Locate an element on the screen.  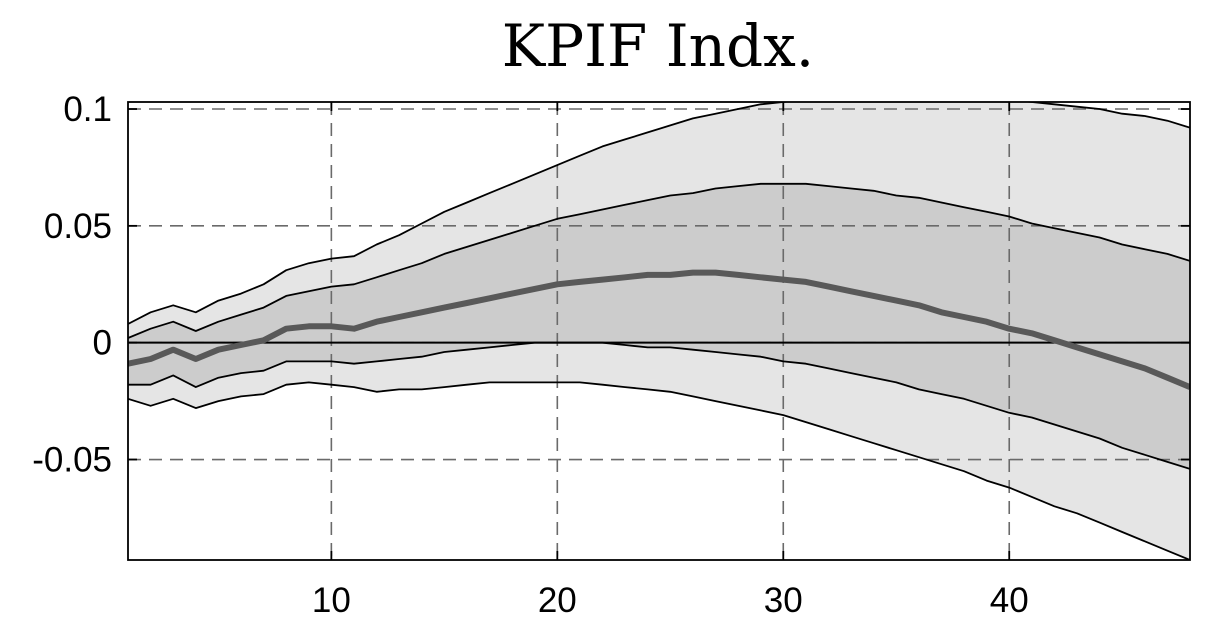
y-tick-label: 0.05 is located at coordinates (78, 226).